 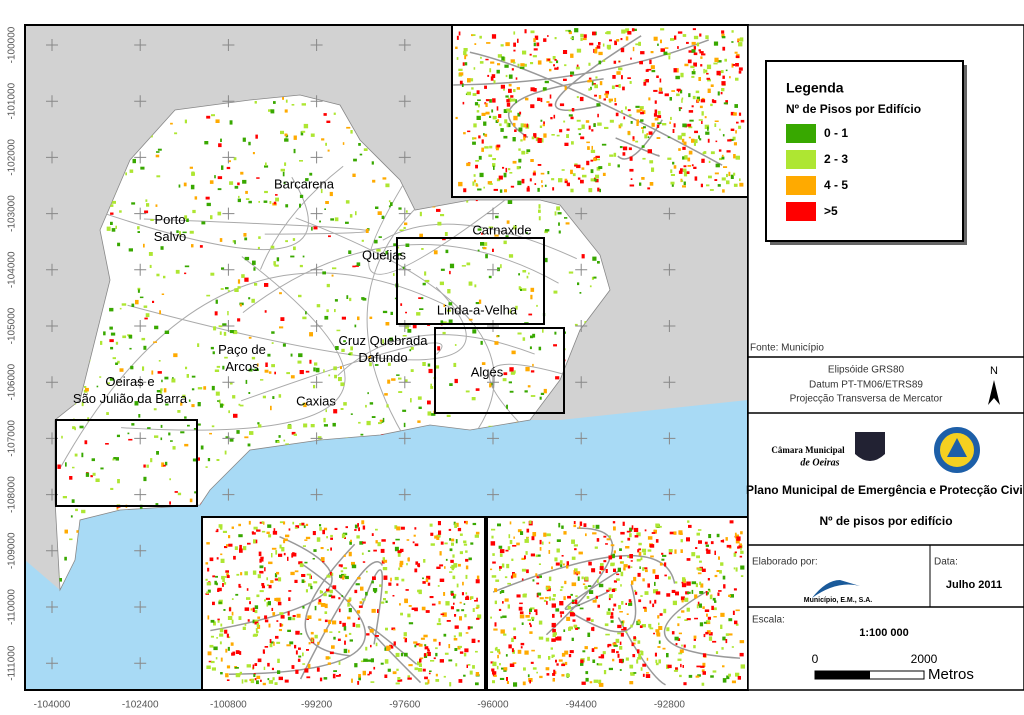 What do you see at coordinates (836, 133) in the screenshot?
I see `legend-label: 0 - 1` at bounding box center [836, 133].